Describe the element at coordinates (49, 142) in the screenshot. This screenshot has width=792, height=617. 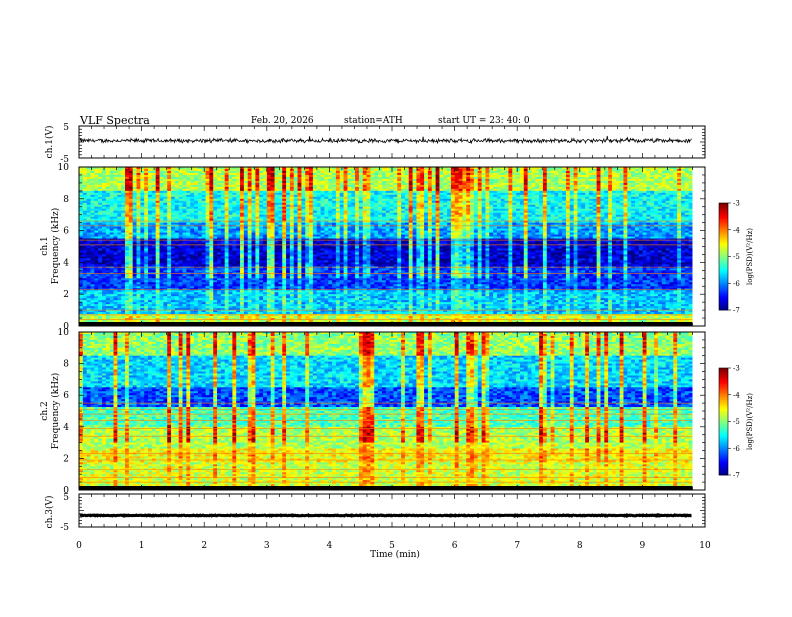
I see `ch1-ylabel: ch.1(V)` at that location.